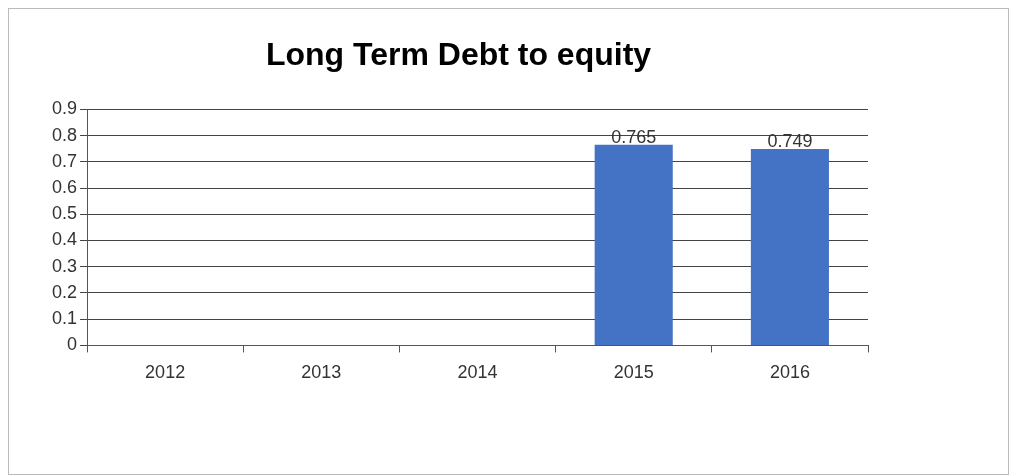 This screenshot has height=475, width=1009. Describe the element at coordinates (64, 160) in the screenshot. I see `y-tick-label: 0.7` at that location.